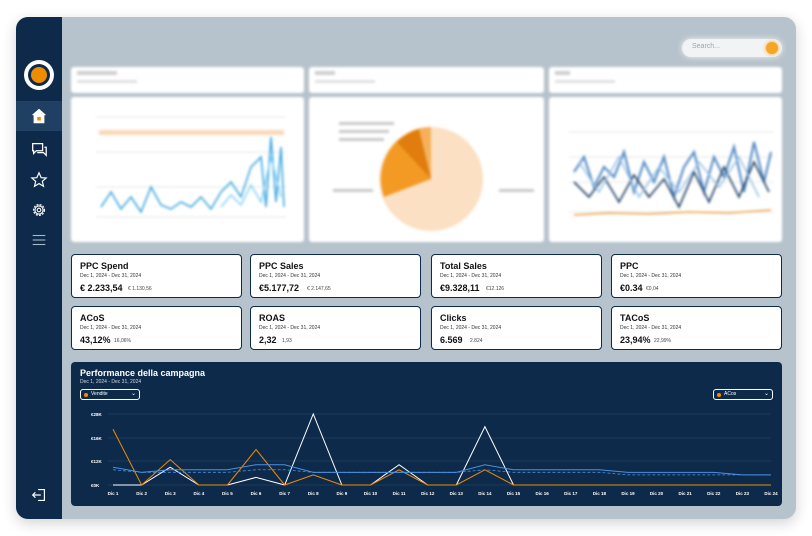 Image resolution: width=812 pixels, height=536 pixels. What do you see at coordinates (600, 493) in the screenshot?
I see `x-tick-label: Dic 18` at bounding box center [600, 493].